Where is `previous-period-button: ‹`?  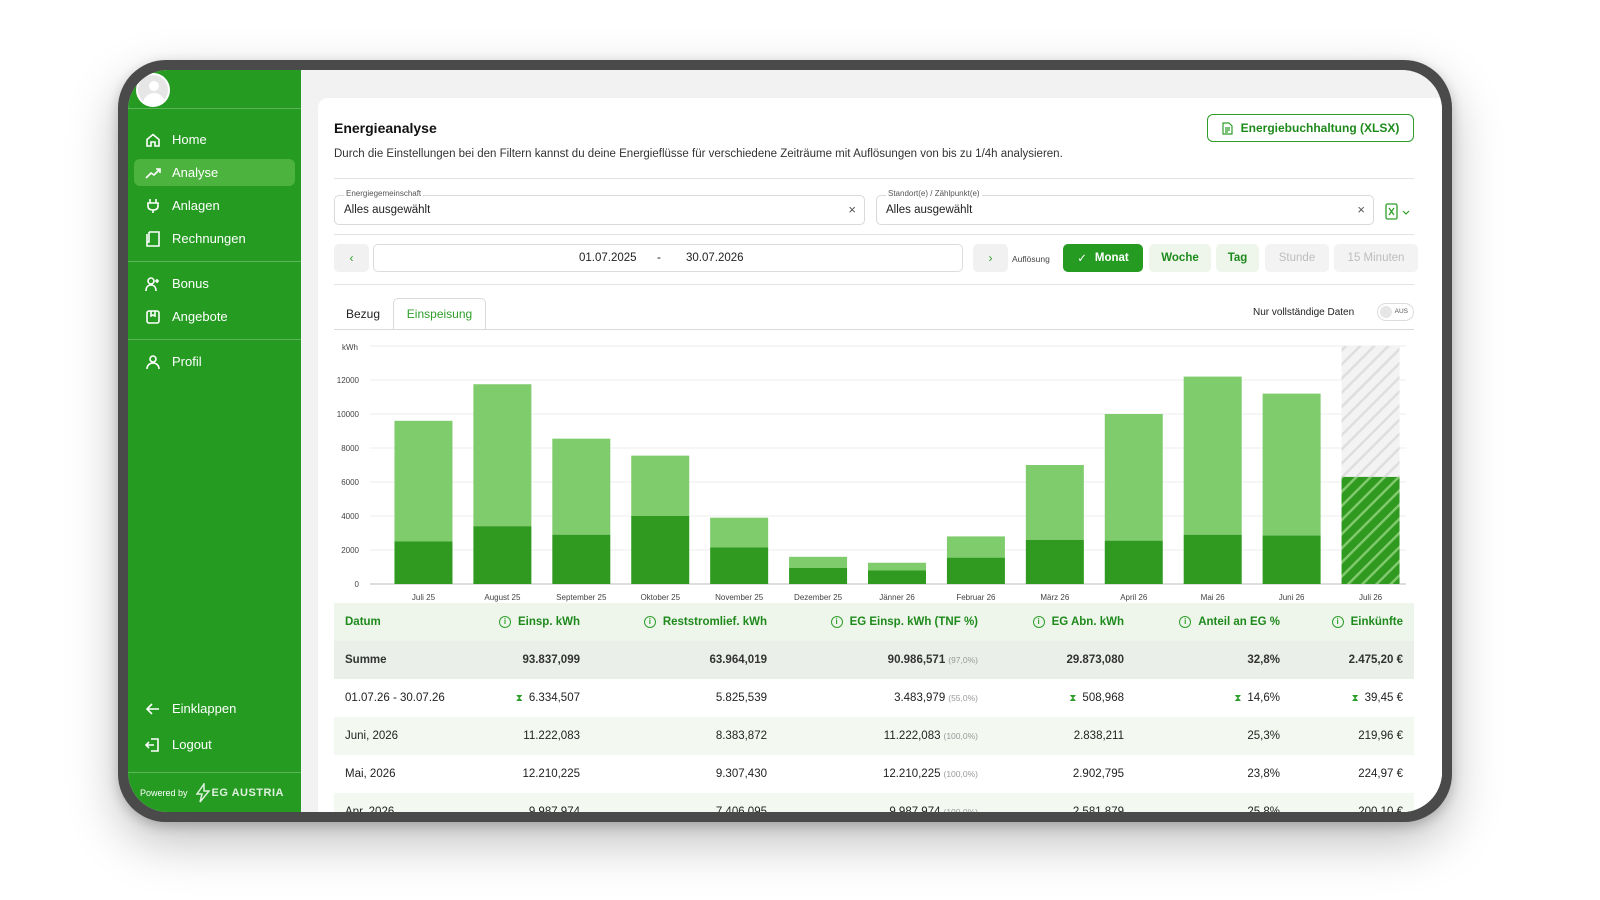
previous-period-button: ‹ is located at coordinates (351, 258).